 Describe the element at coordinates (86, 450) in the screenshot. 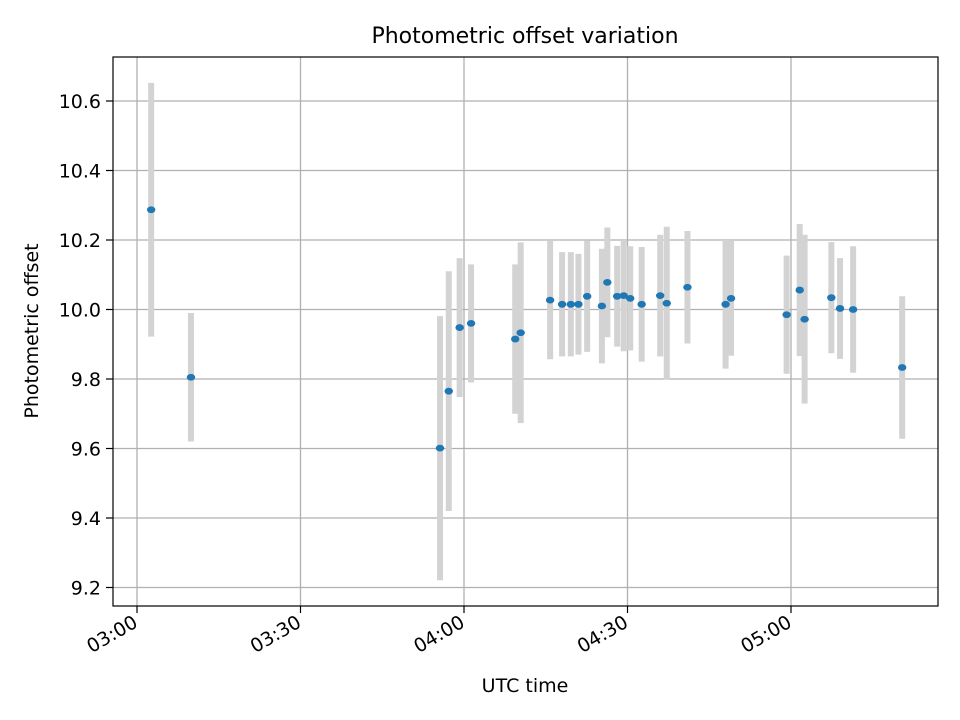

I see `y-tick-label: 9.6` at that location.